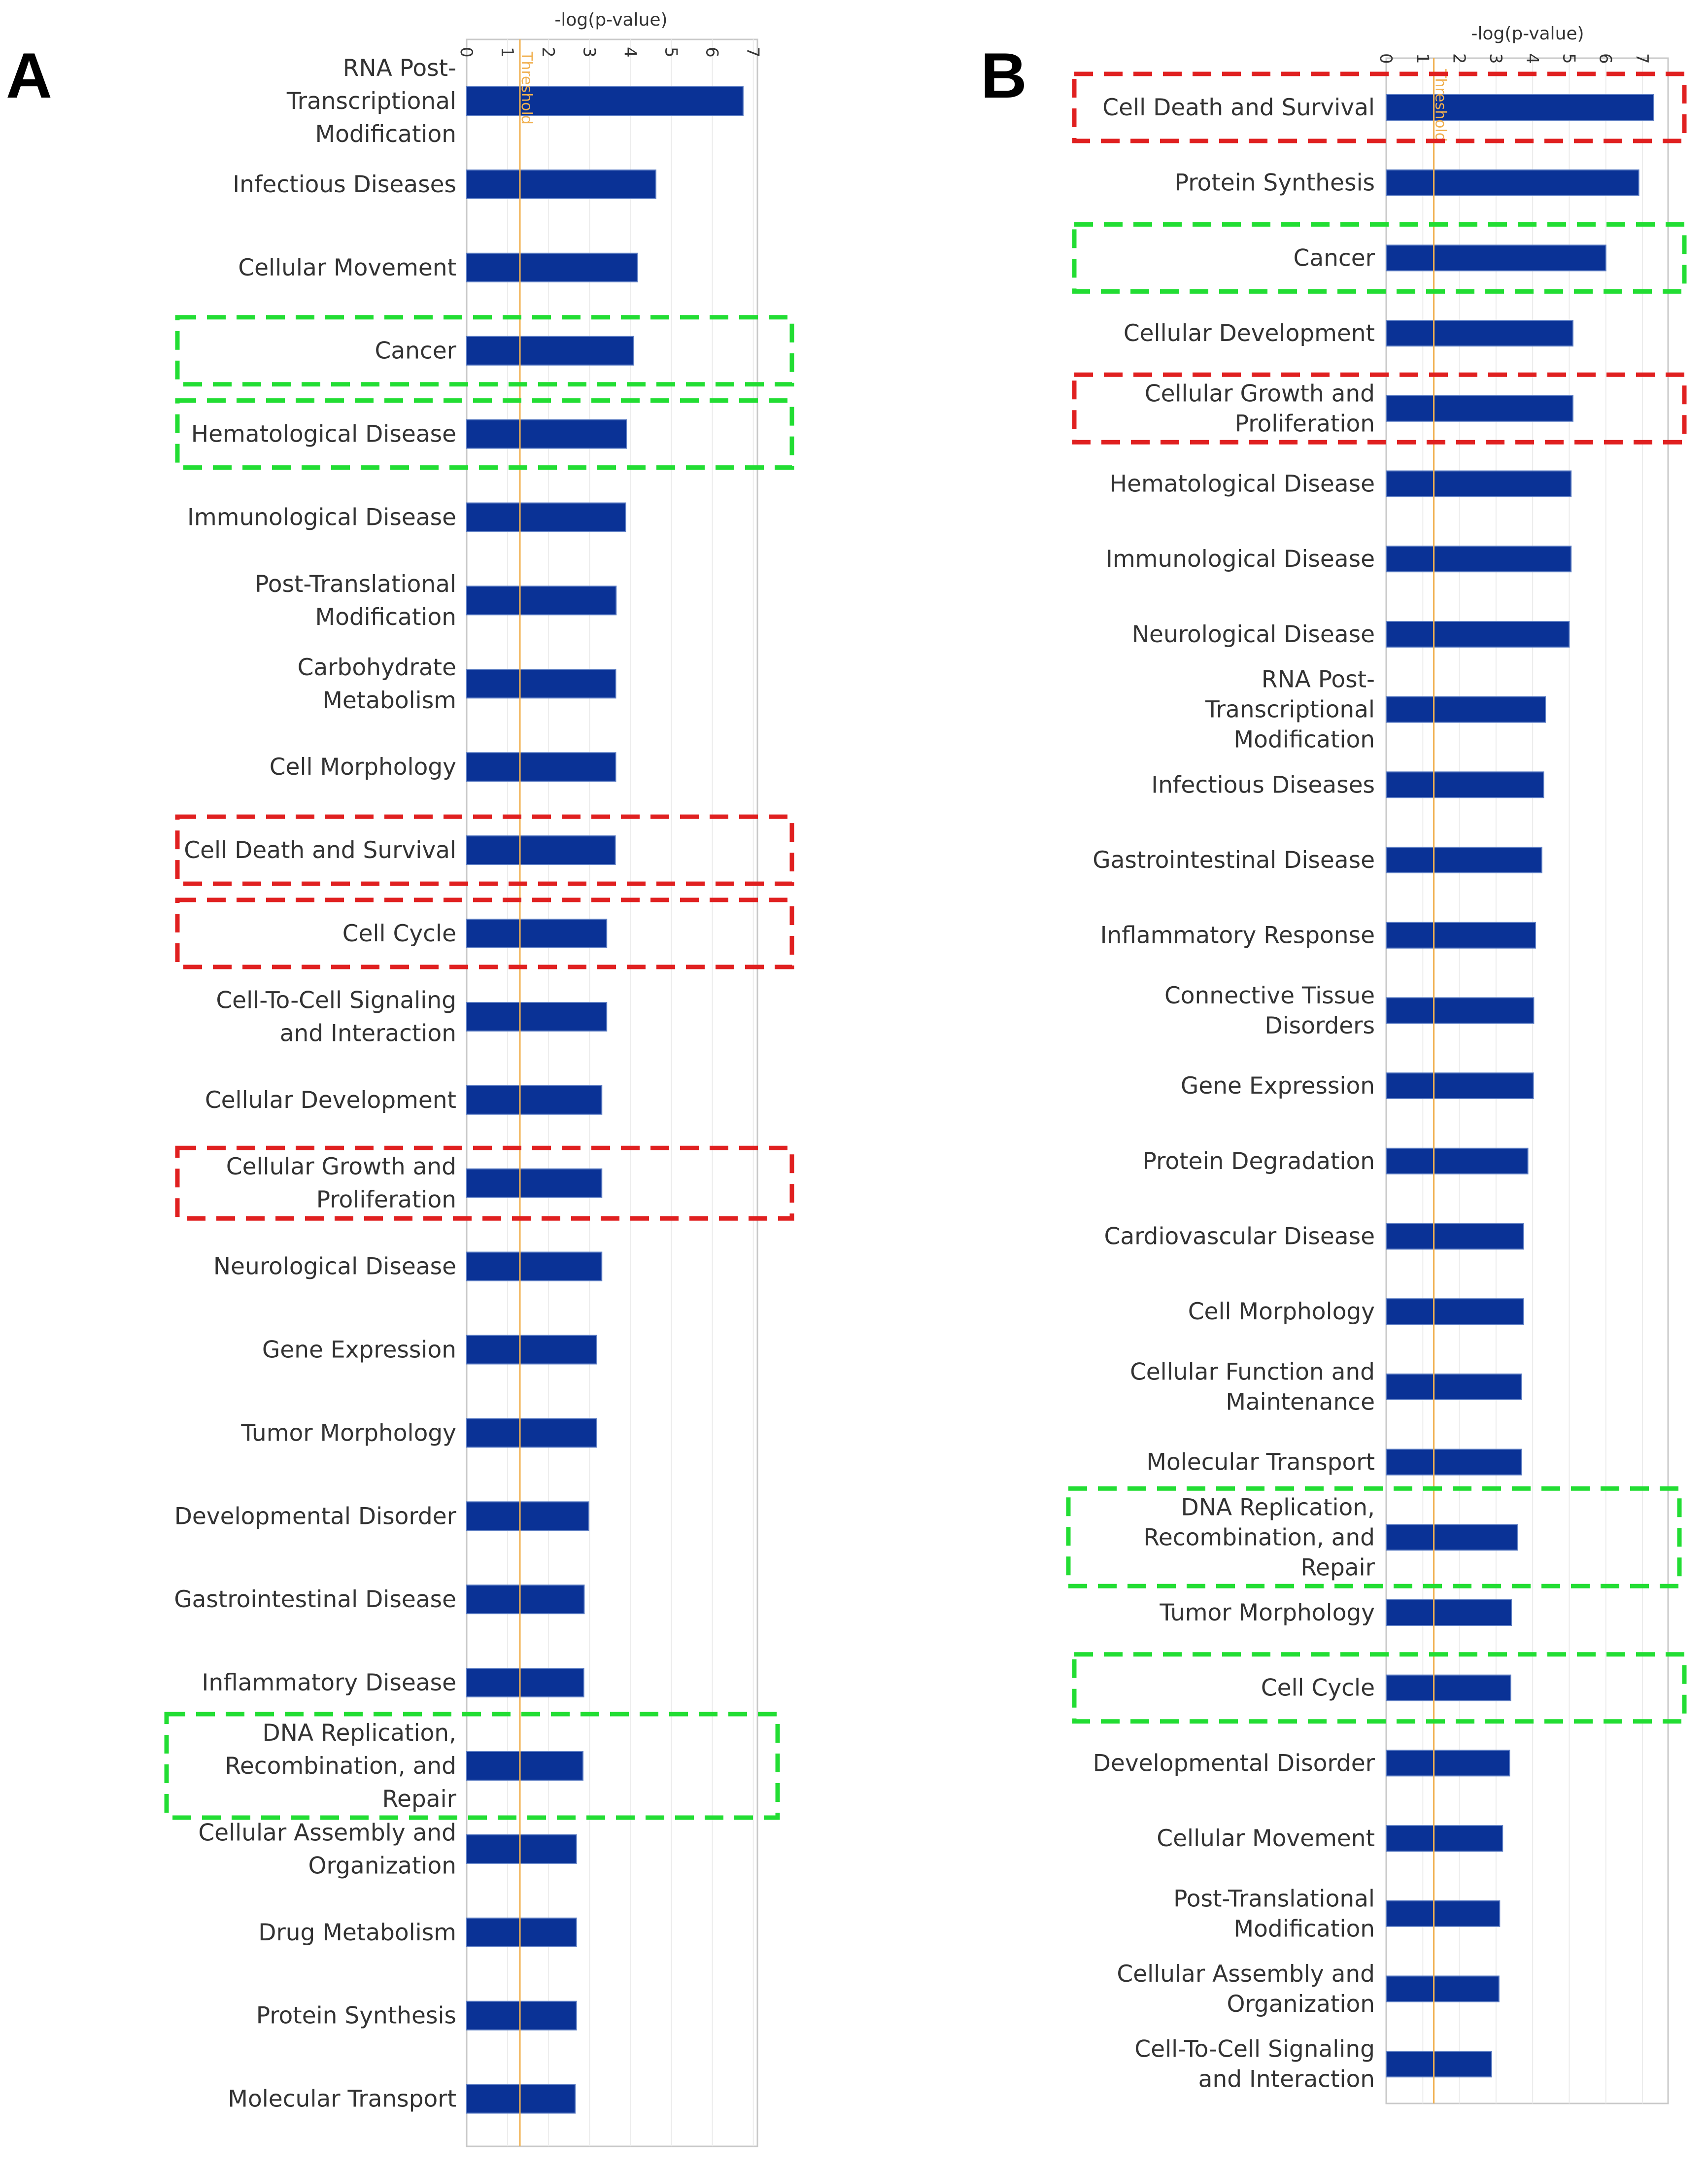  Describe the element at coordinates (1386, 58) in the screenshot. I see `x-tick-label: 0` at that location.